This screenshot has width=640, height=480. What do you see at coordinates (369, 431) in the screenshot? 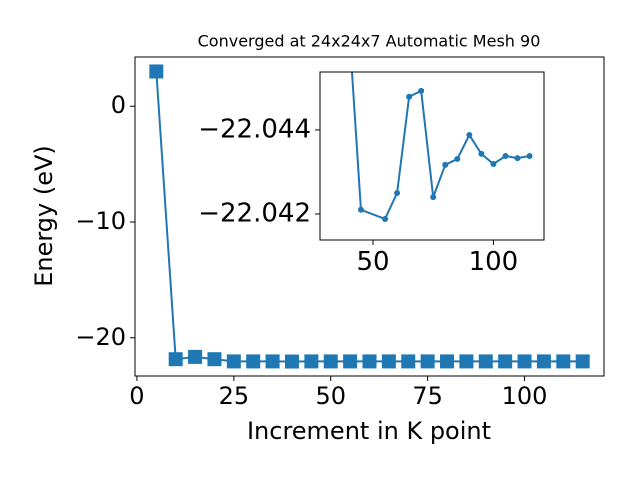
I see `x-axis-label: Increment in K point` at bounding box center [369, 431].